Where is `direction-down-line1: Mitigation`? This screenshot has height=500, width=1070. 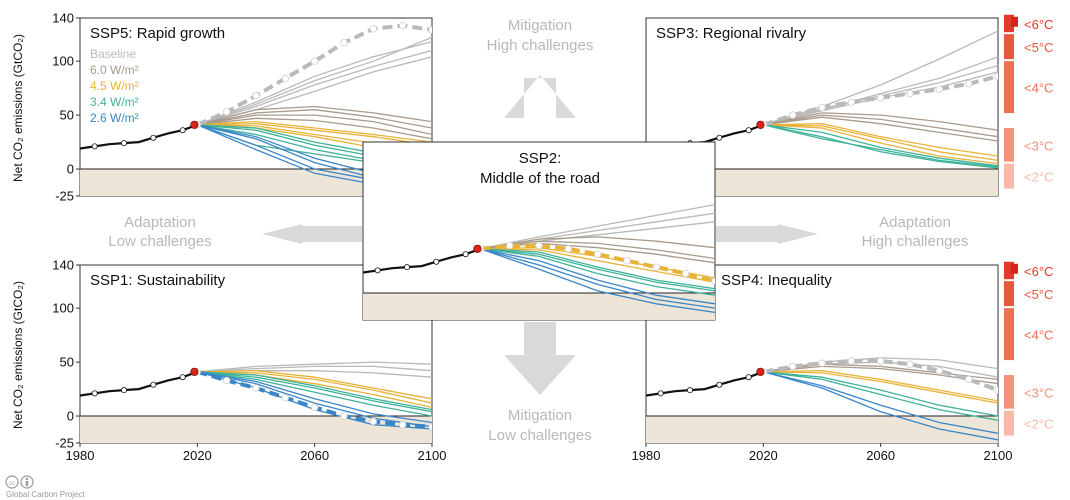 direction-down-line1: Mitigation is located at coordinates (540, 415).